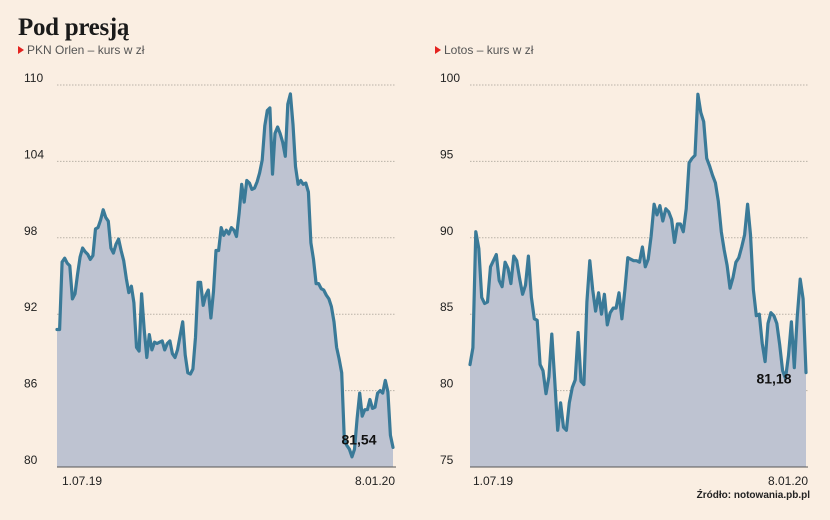  Describe the element at coordinates (447, 154) in the screenshot. I see `right-y-tick-label: 95` at that location.